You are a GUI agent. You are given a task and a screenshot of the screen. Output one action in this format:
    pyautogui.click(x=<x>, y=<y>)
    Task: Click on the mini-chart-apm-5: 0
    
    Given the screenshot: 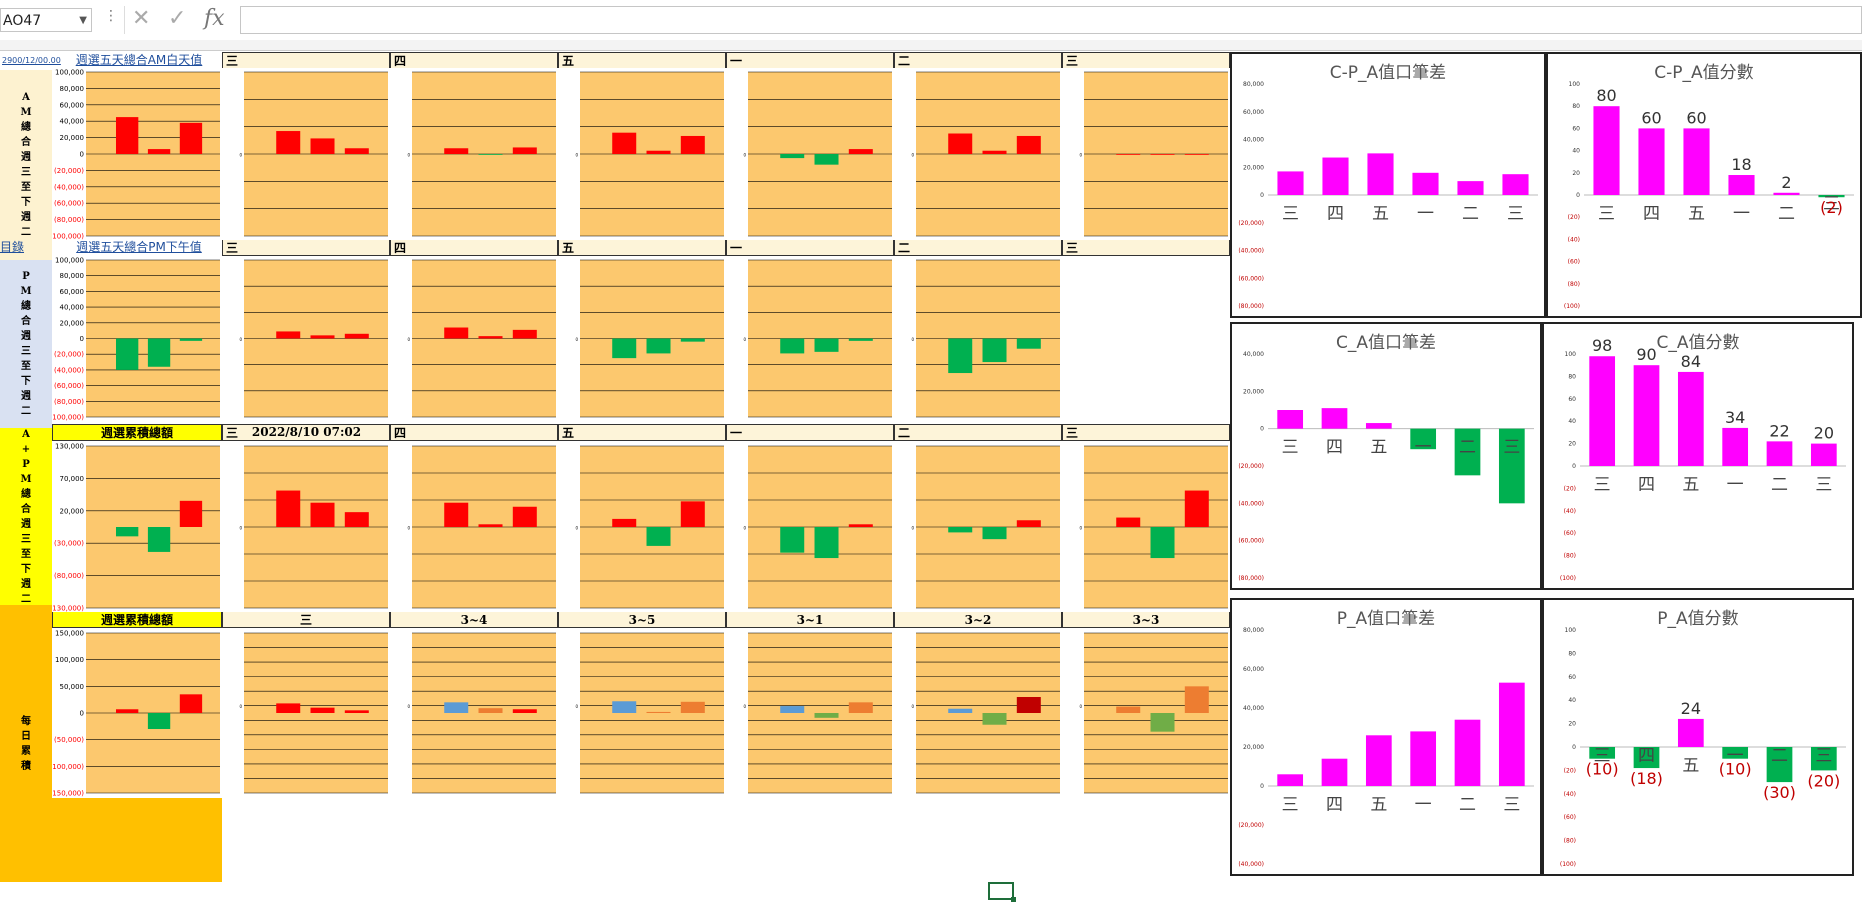 What is the action you would take?
    pyautogui.click(x=978, y=527)
    